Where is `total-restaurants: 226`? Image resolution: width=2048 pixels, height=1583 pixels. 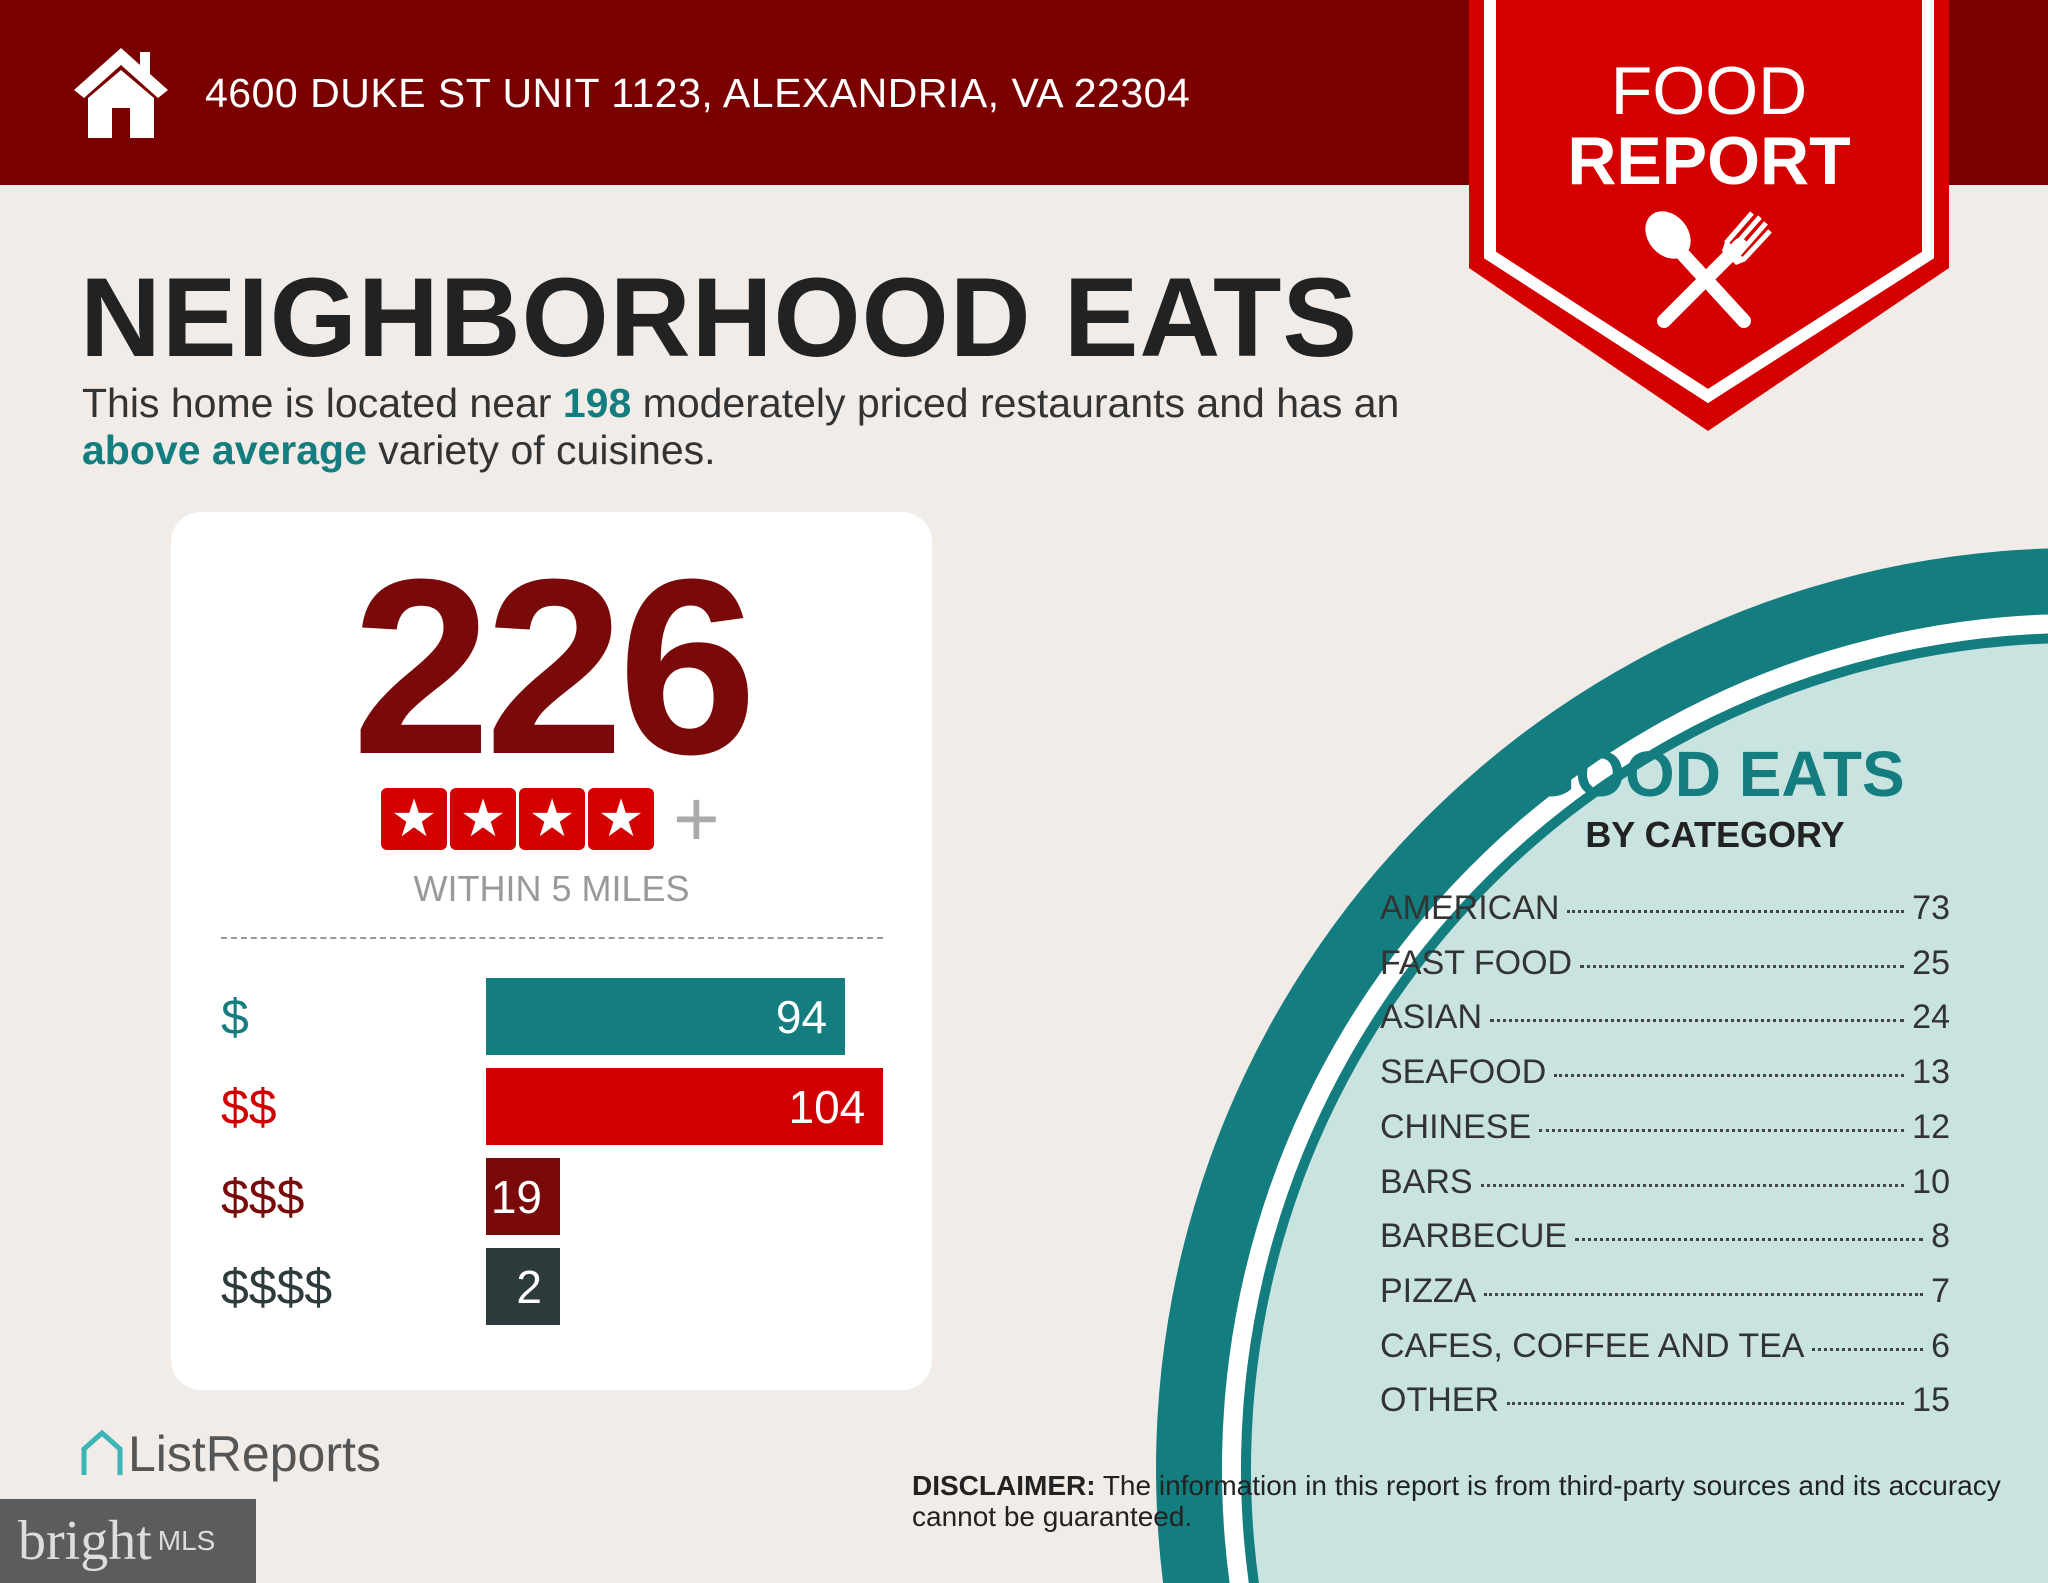 total-restaurants: 226 is located at coordinates (554, 666).